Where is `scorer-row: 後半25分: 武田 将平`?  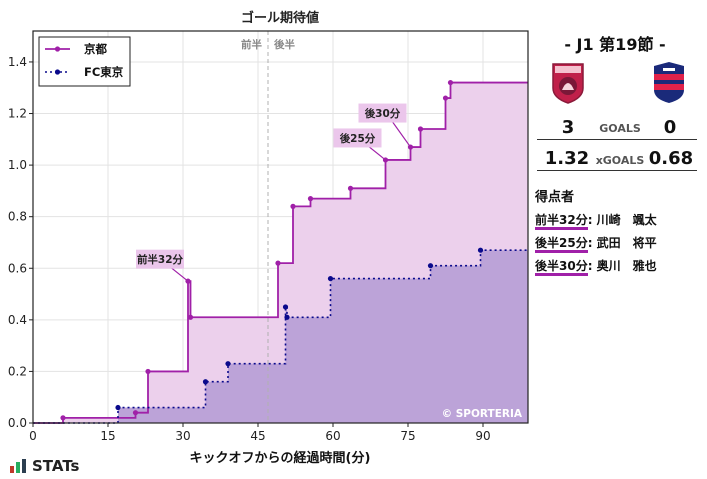 scorer-row: 後半25分: 武田 将平 is located at coordinates (596, 243).